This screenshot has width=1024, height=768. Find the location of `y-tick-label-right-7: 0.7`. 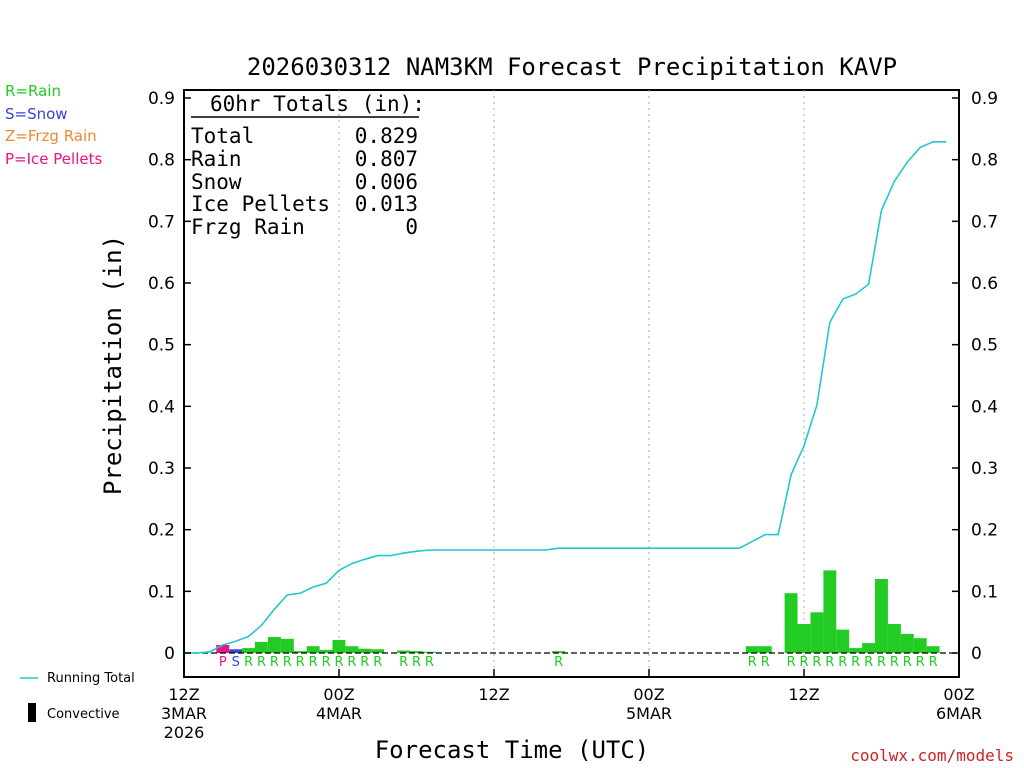

y-tick-label-right-7: 0.7 is located at coordinates (984, 222).